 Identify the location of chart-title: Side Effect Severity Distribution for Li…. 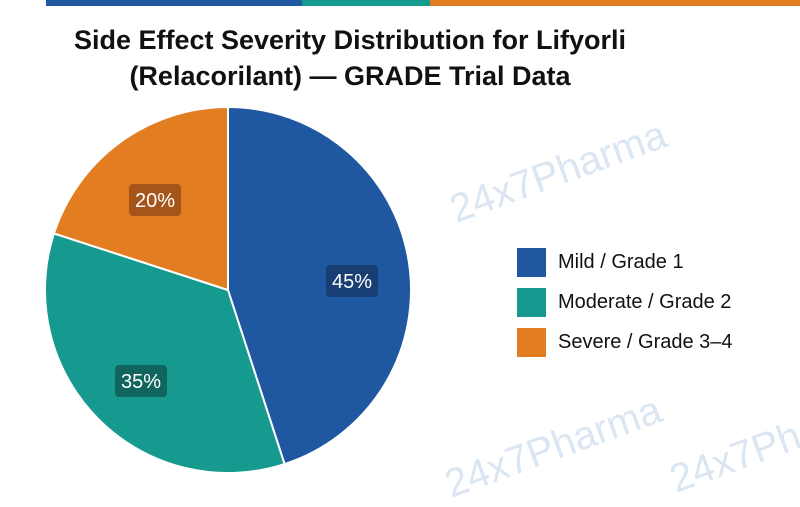
(350, 58).